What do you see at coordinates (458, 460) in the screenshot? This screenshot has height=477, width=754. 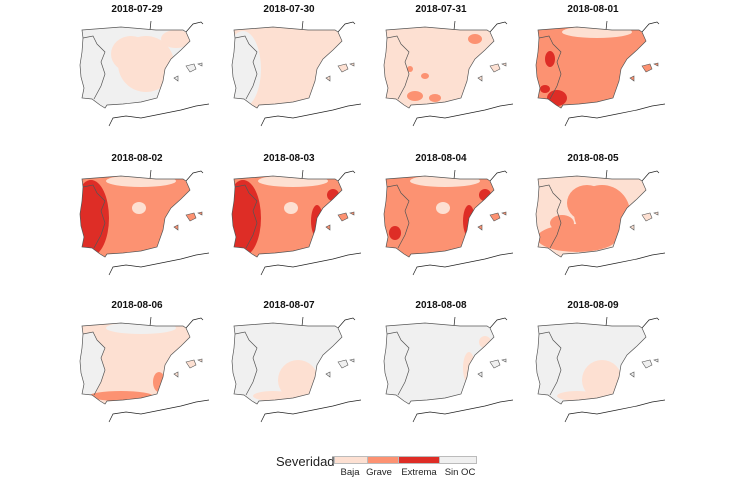 I see `legend-swatch-sin-oc` at bounding box center [458, 460].